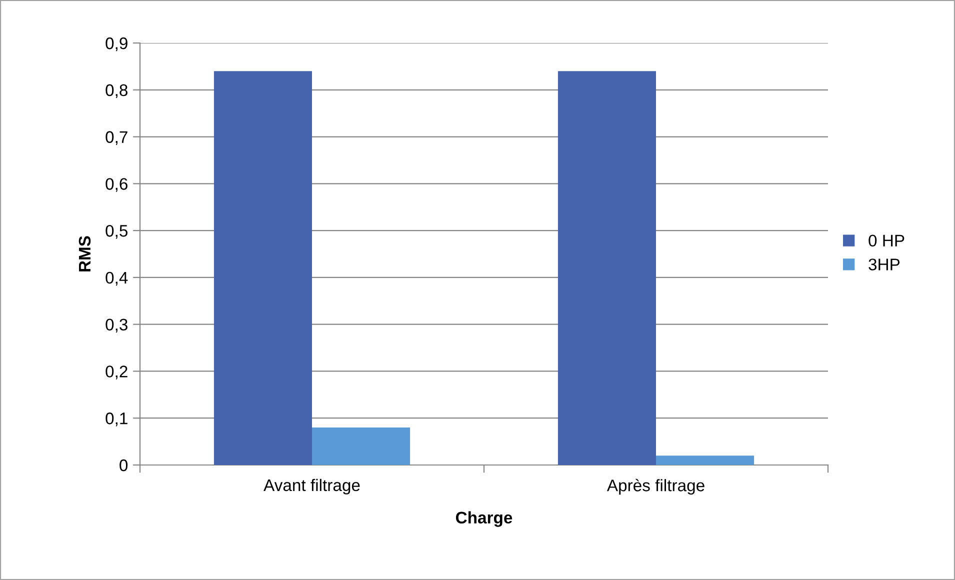 The height and width of the screenshot is (580, 955). Describe the element at coordinates (117, 138) in the screenshot. I see `y-tick-label: 0,7` at that location.